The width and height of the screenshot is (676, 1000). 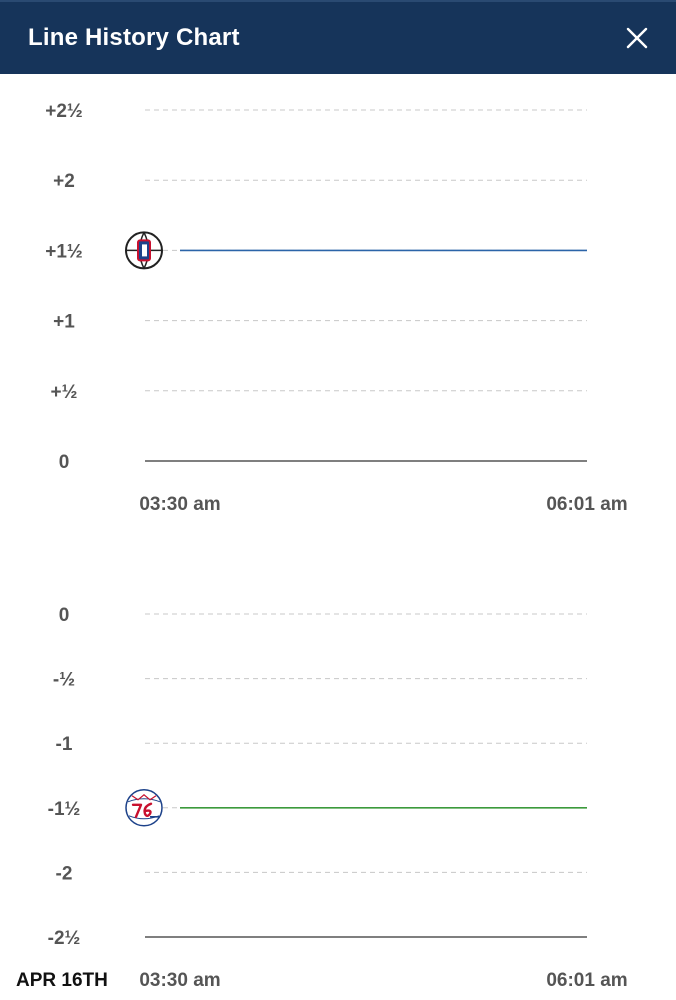 I want to click on y-tick-label: -½, so click(x=64, y=680).